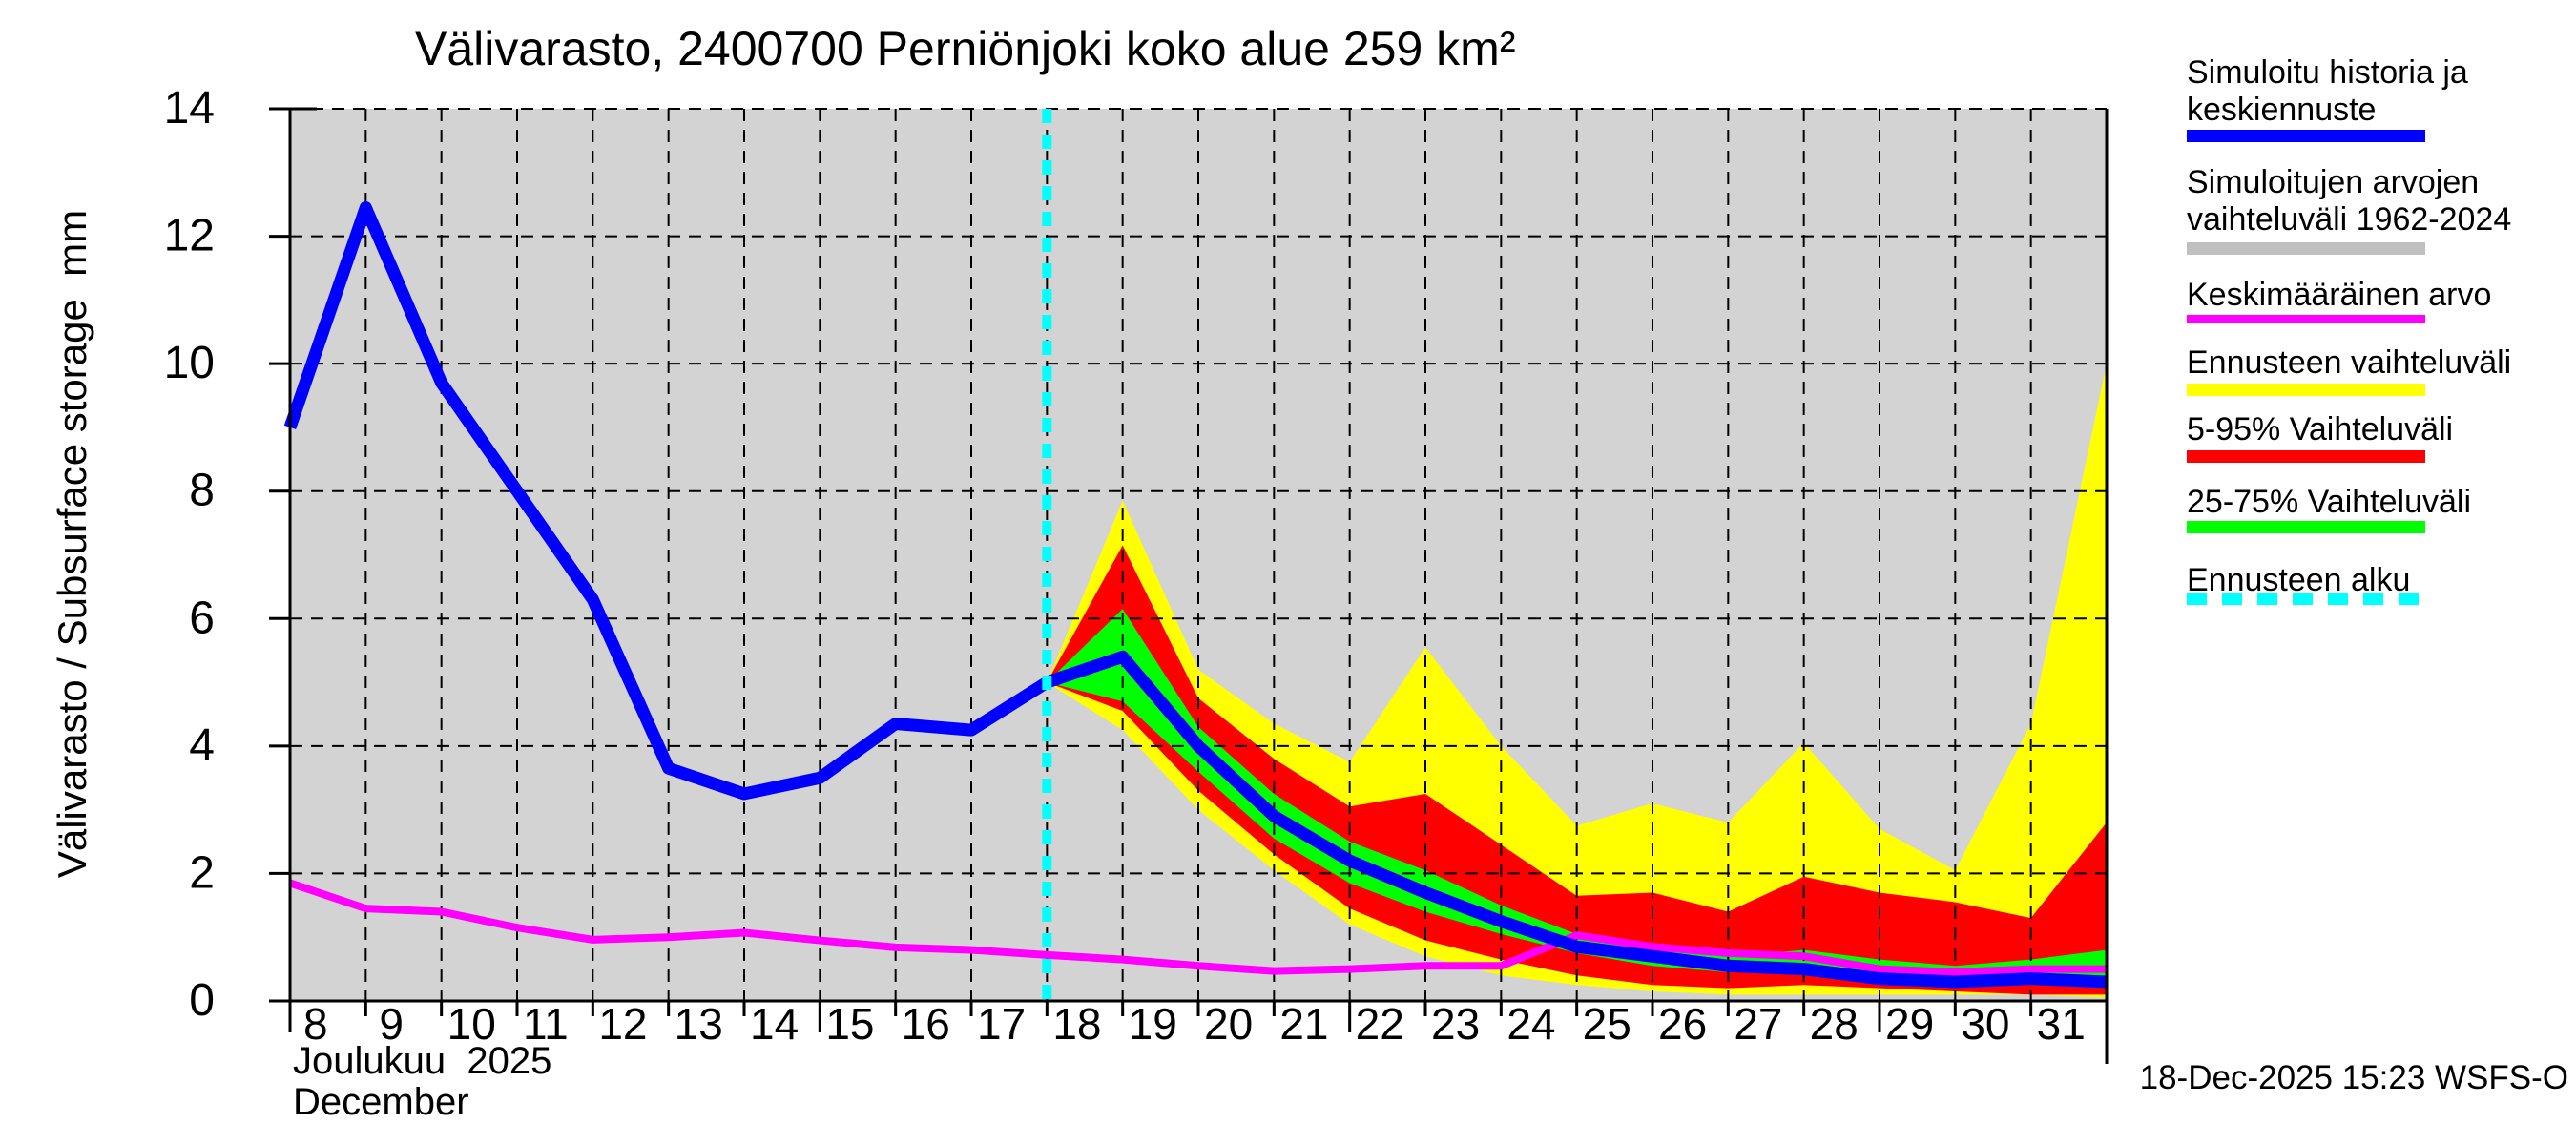  What do you see at coordinates (1455, 1024) in the screenshot?
I see `x-tick-label: 23` at bounding box center [1455, 1024].